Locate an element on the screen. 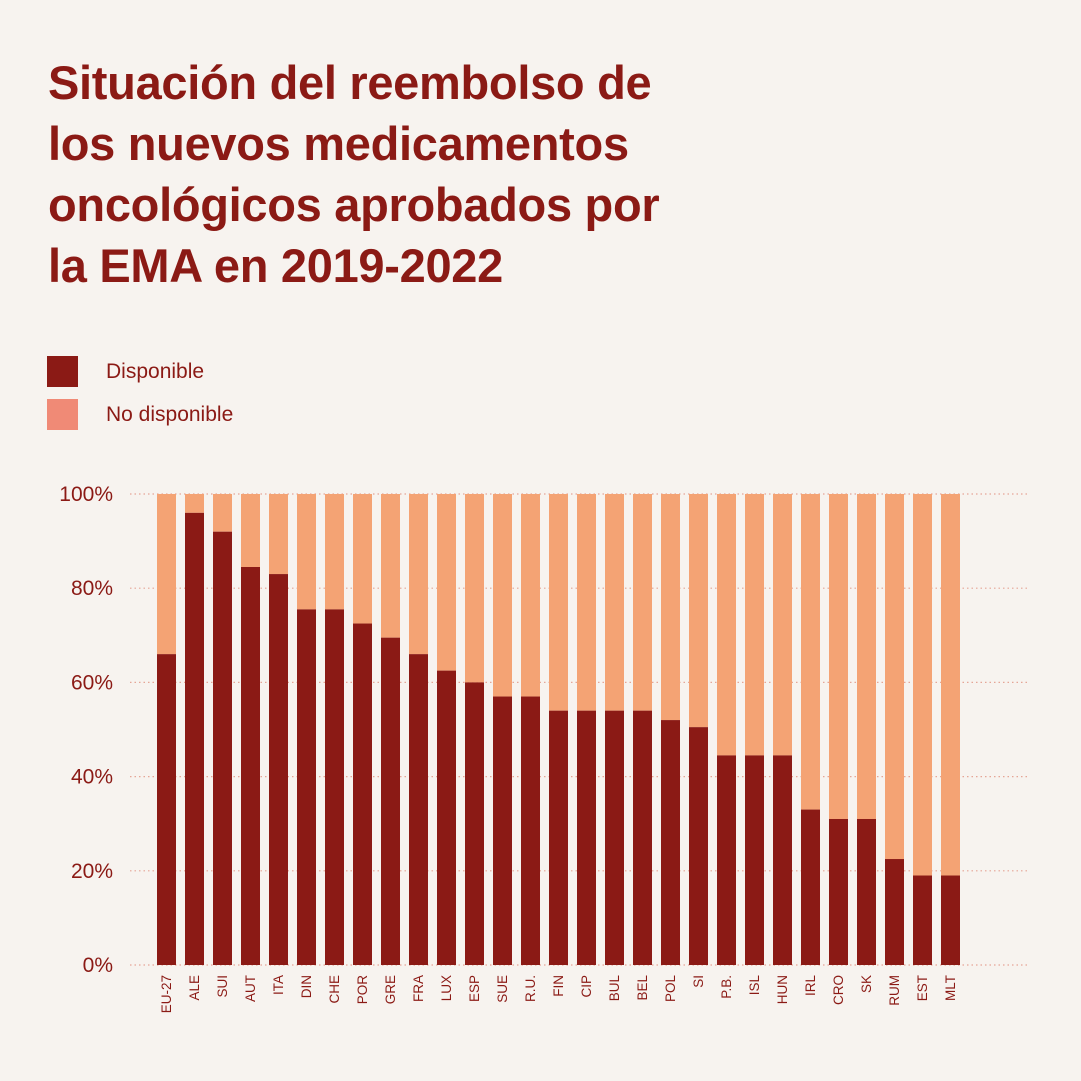  legend-label-available: Disponible is located at coordinates (155, 371).